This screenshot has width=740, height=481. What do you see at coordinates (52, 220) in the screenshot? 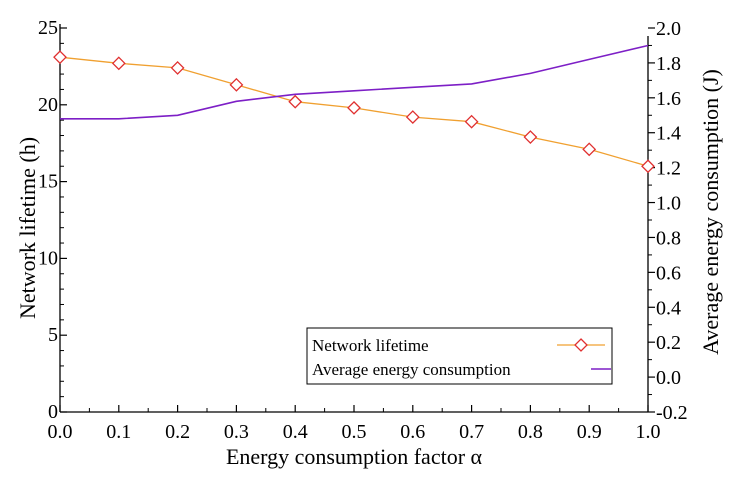
I see `left-y-axis: 0 5 10 15 20 25` at bounding box center [52, 220].